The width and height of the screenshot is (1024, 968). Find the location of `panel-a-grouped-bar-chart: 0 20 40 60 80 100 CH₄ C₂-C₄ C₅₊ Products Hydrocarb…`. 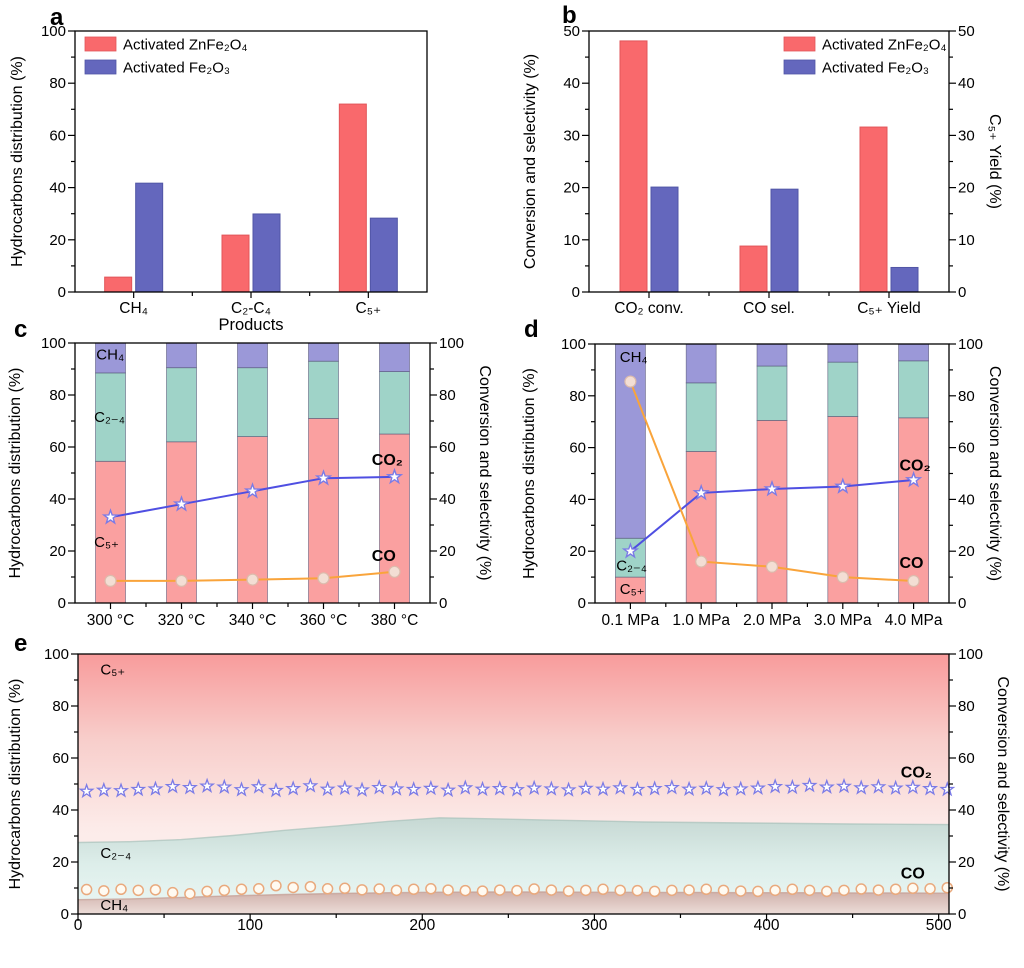

panel-a-grouped-bar-chart: 0 20 40 60 80 100 CH₄ C₂-C₄ C₅₊ Products Hydrocarb… is located at coordinates (218, 178).